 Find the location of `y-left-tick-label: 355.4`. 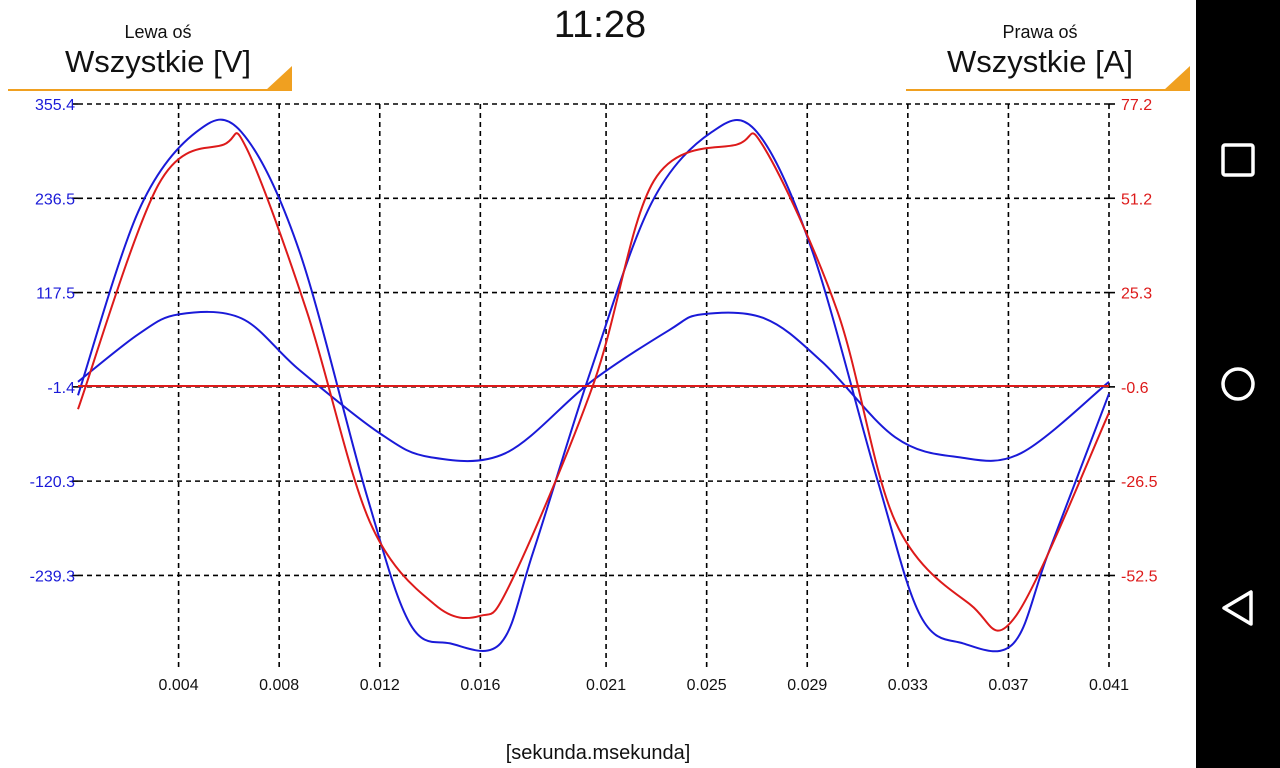

y-left-tick-label: 355.4 is located at coordinates (55, 105).